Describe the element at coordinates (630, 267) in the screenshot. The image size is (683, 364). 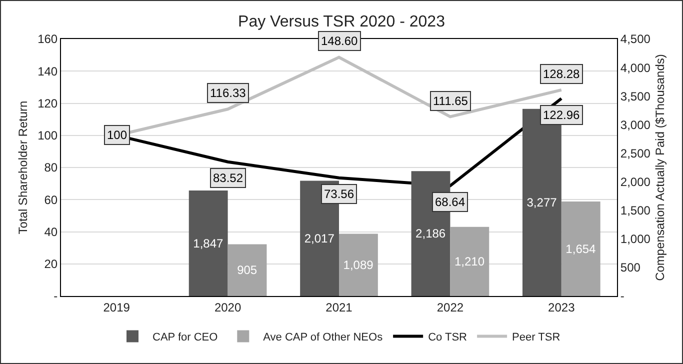
I see `y2-tick-label: 500` at that location.